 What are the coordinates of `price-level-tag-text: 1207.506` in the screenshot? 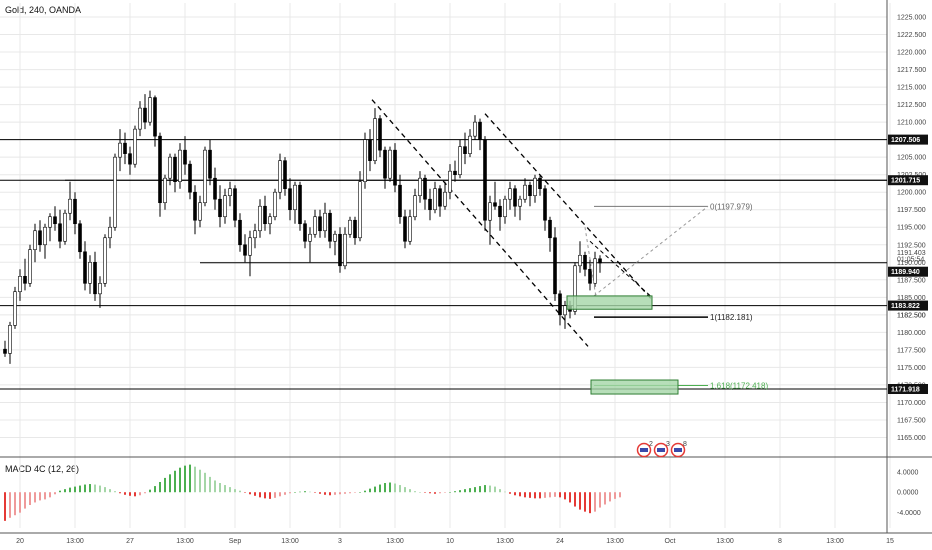 It's located at (905, 140).